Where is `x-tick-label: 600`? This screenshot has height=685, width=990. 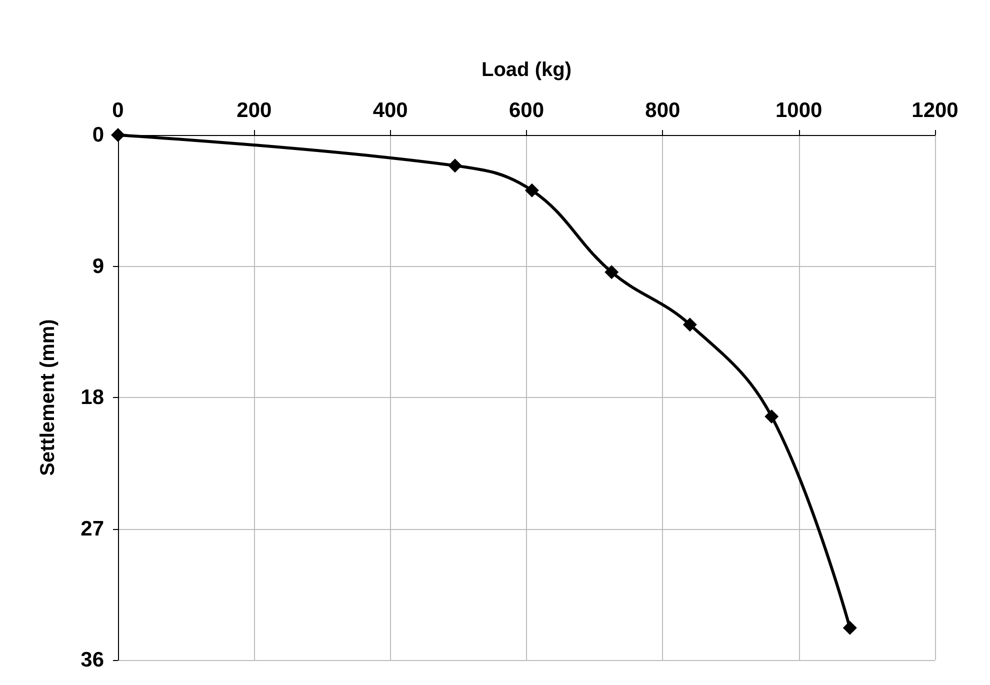
x-tick-label: 600 is located at coordinates (526, 110).